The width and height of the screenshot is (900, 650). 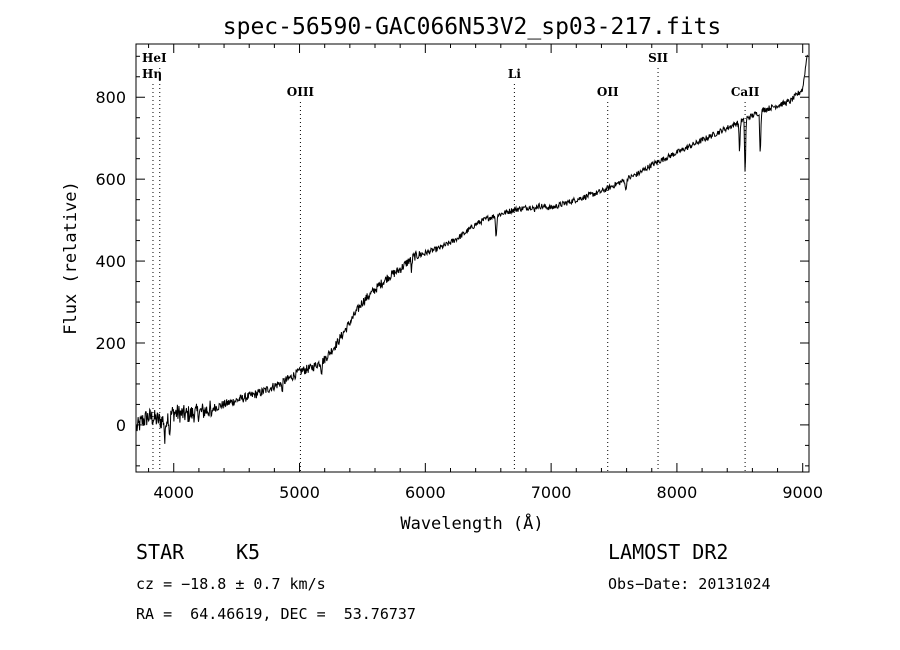 What do you see at coordinates (802, 492) in the screenshot?
I see `x-tick-label: 9000` at bounding box center [802, 492].